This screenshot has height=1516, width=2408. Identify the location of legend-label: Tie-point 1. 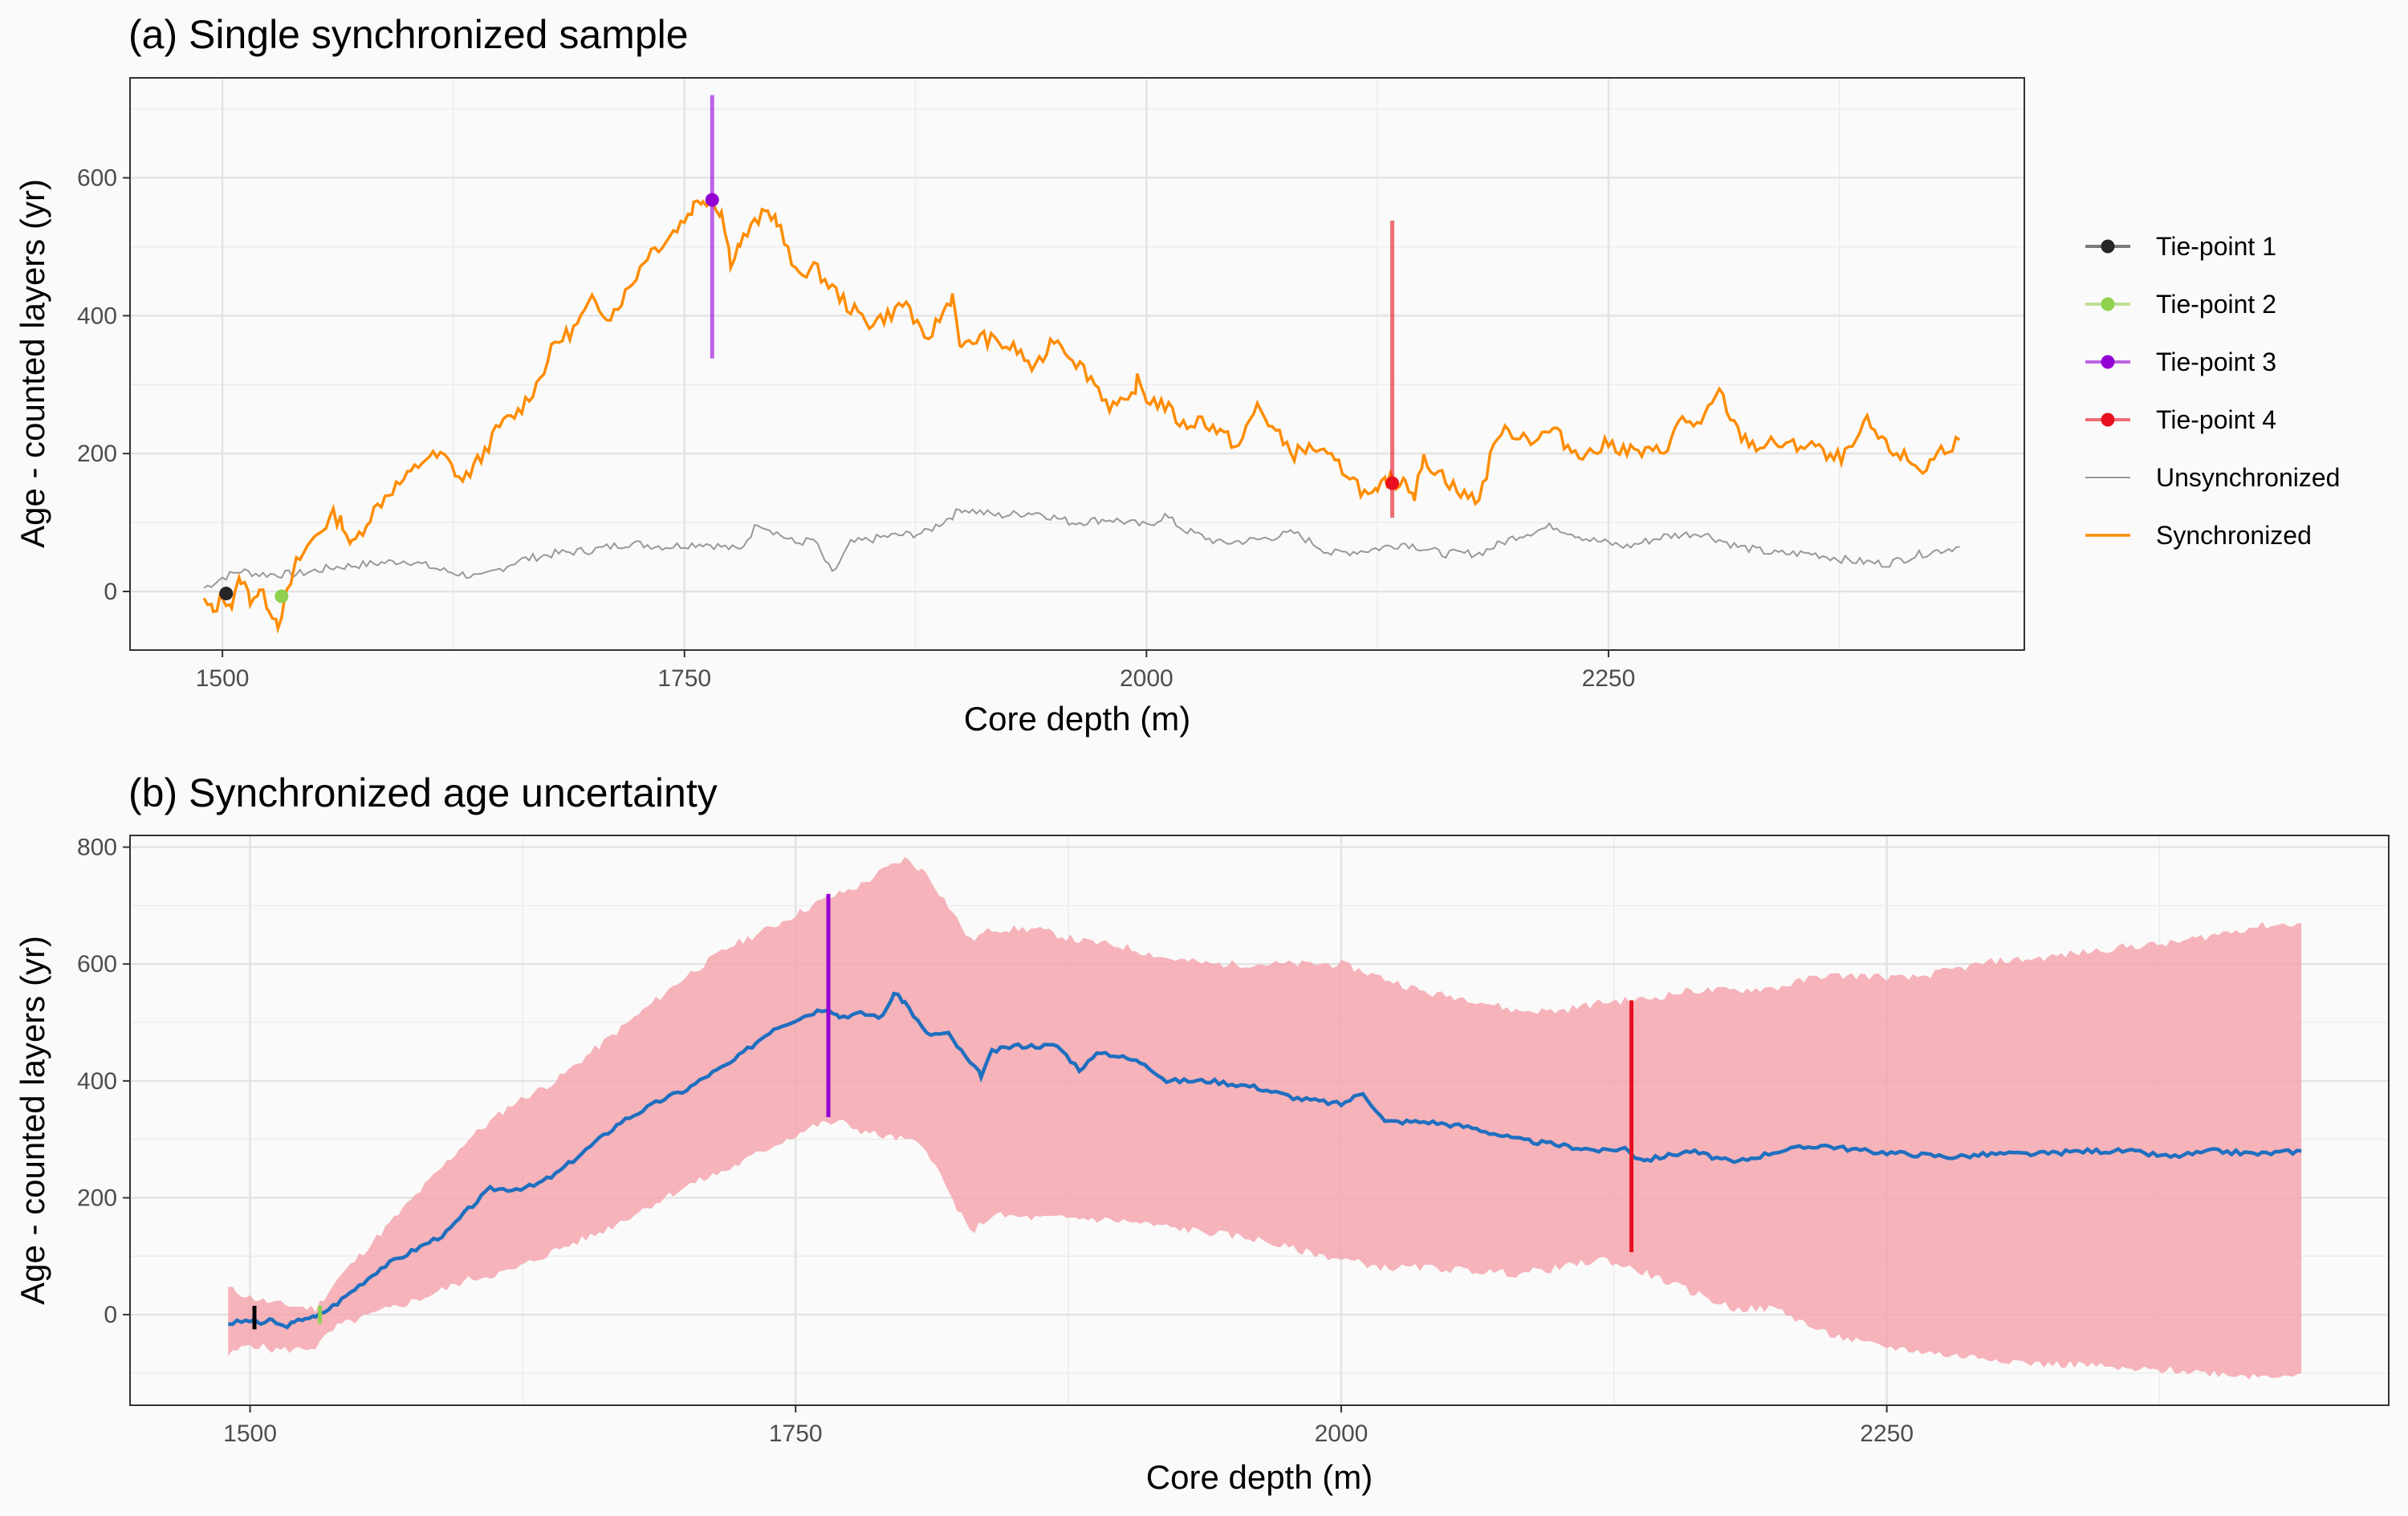
(2216, 247).